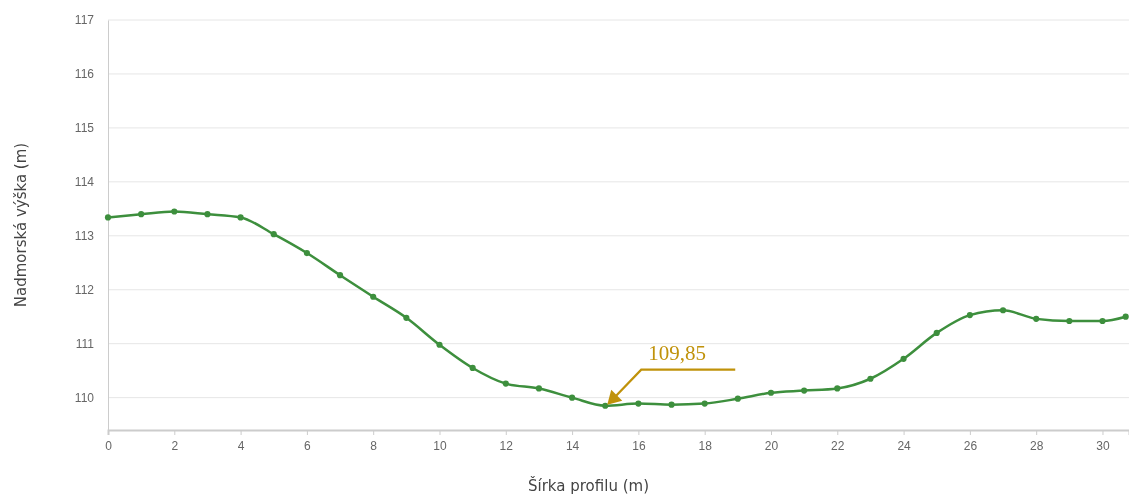 The height and width of the screenshot is (499, 1129). What do you see at coordinates (970, 445) in the screenshot?
I see `x-tick-label: 26` at bounding box center [970, 445].